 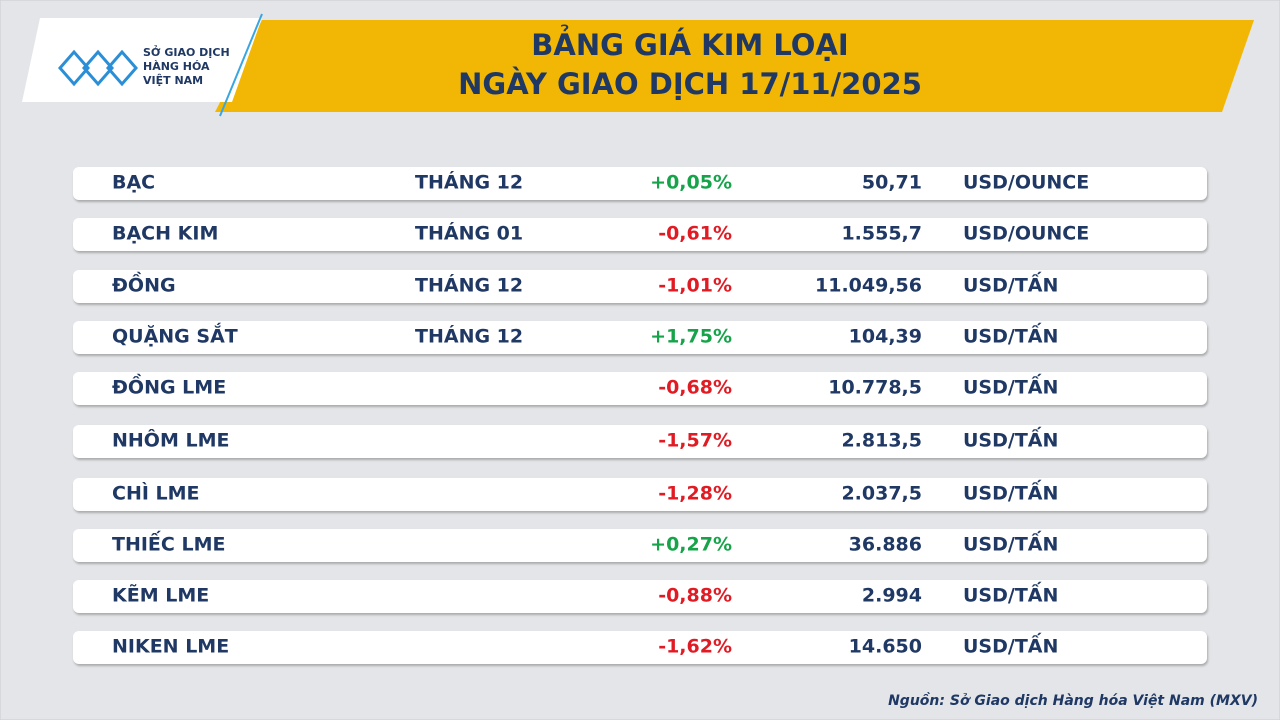 I want to click on price-change: -0,68%, so click(x=695, y=388).